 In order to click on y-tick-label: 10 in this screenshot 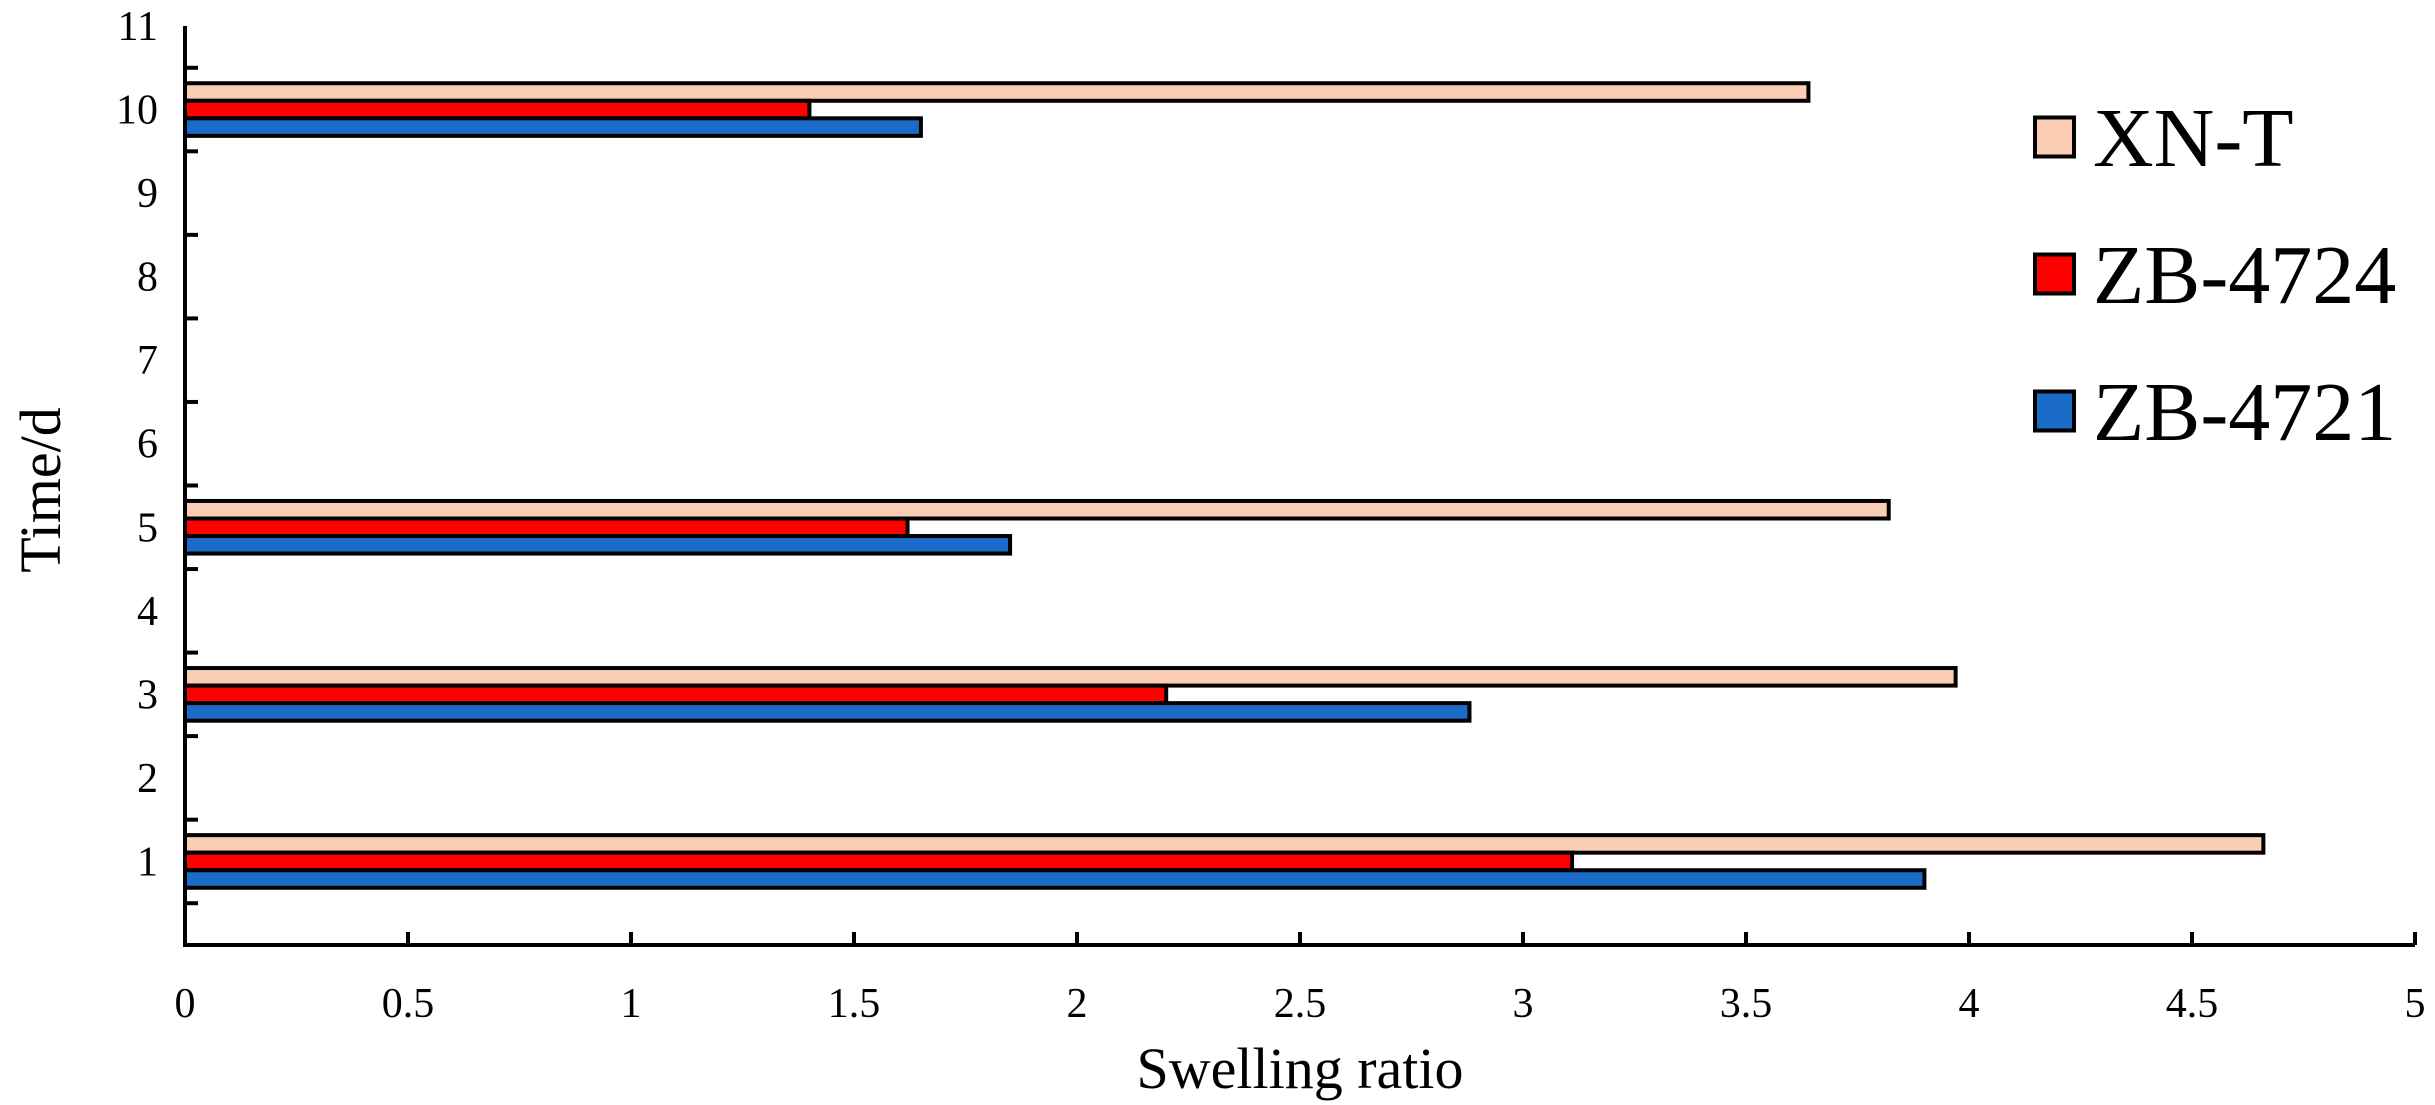, I will do `click(137, 111)`.